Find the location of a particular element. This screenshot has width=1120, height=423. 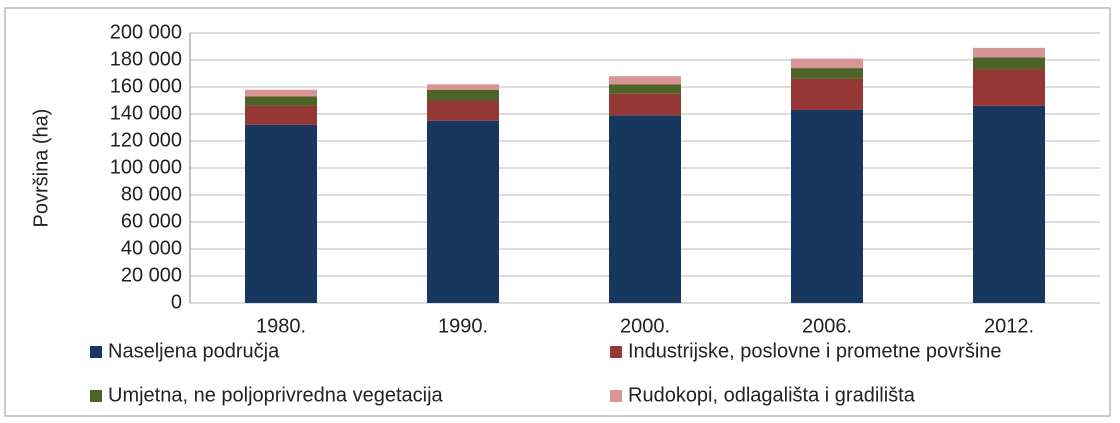

y-tick-label: 120 000 is located at coordinates (146, 140).